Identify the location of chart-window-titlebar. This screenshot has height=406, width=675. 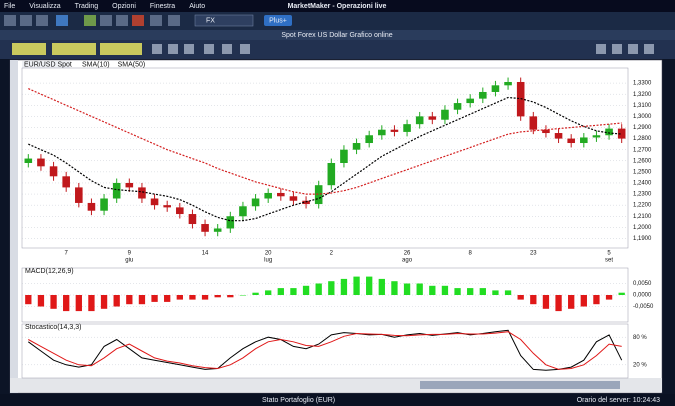
(337, 35).